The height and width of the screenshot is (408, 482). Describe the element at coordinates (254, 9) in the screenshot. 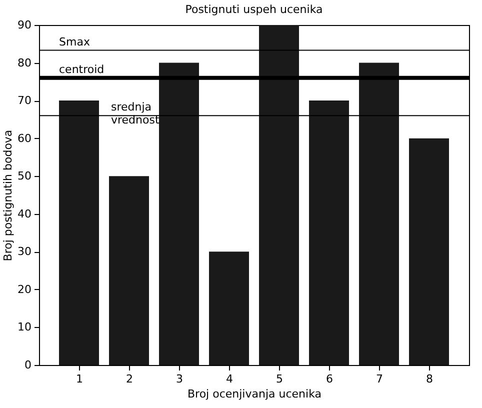

I see `chart-title: Postignuti uspeh ucenika` at that location.